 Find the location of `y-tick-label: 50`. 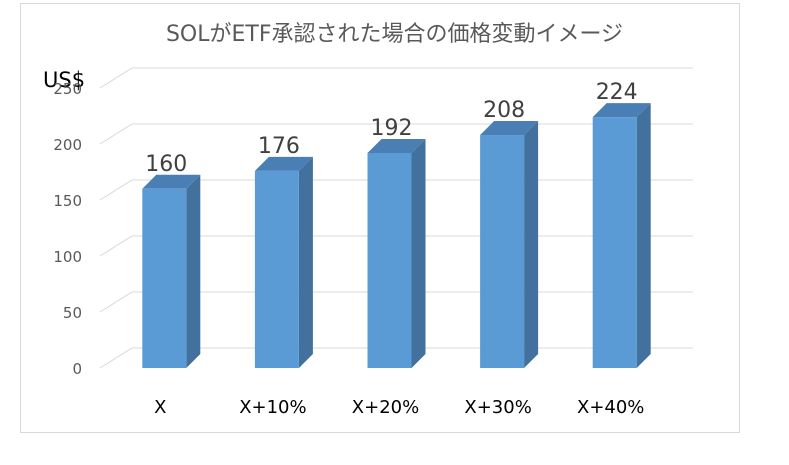

y-tick-label: 50 is located at coordinates (72, 313).